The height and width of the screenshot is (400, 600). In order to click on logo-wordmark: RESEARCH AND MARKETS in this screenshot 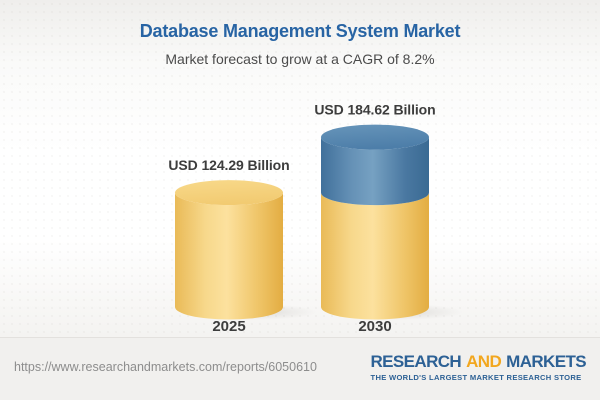, I will do `click(479, 361)`.